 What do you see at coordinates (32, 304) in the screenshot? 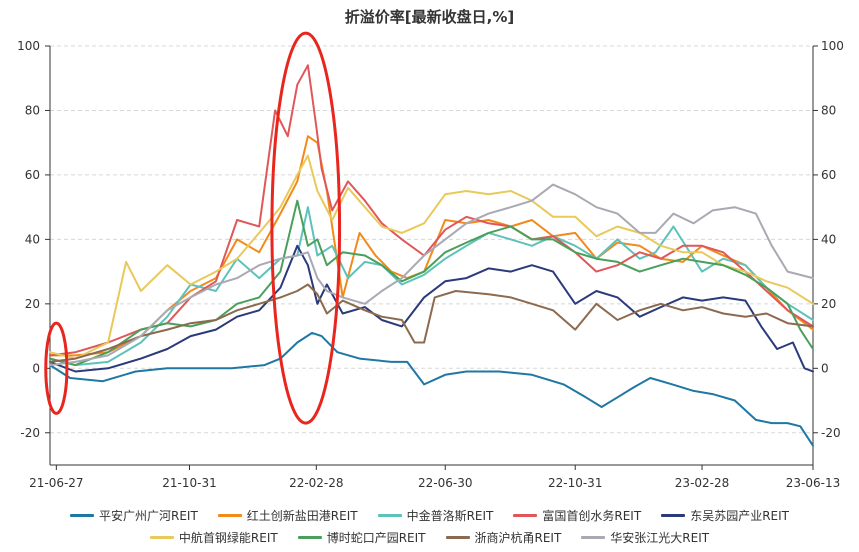
I see `y-tick-label-left: 20` at bounding box center [32, 304].